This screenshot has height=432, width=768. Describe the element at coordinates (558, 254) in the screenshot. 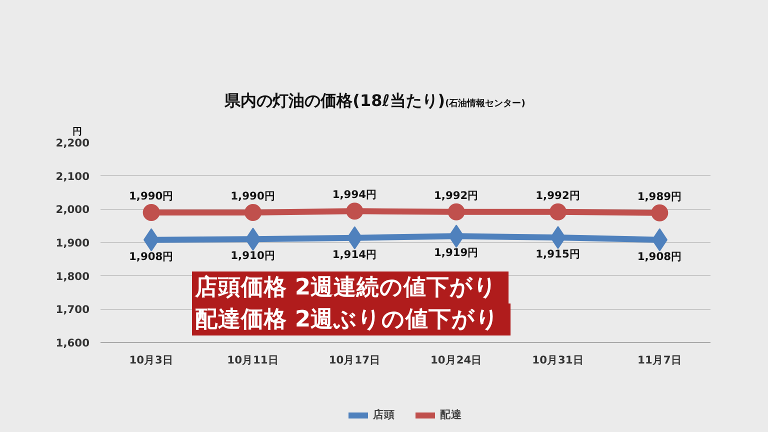

I see `data-label: 1,915円` at that location.